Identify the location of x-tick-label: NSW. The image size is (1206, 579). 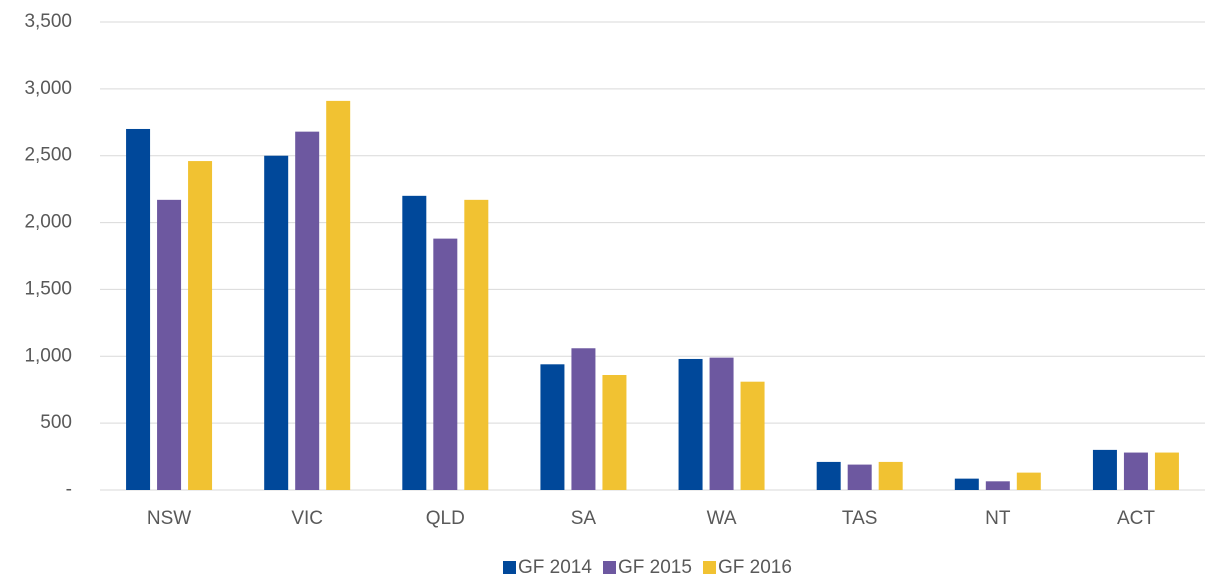
(169, 518).